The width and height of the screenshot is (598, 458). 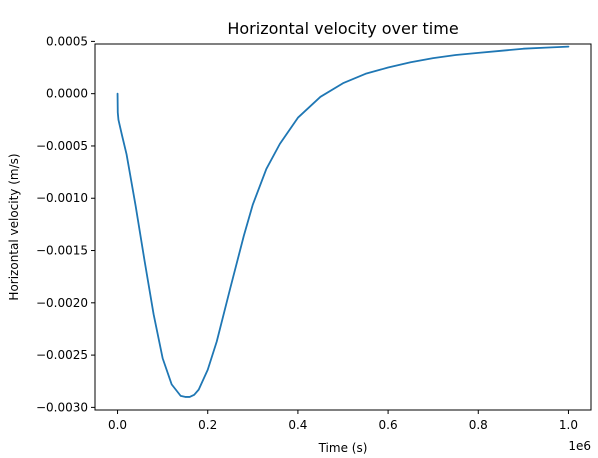 What do you see at coordinates (343, 448) in the screenshot?
I see `x-axis-title: Time (s)` at bounding box center [343, 448].